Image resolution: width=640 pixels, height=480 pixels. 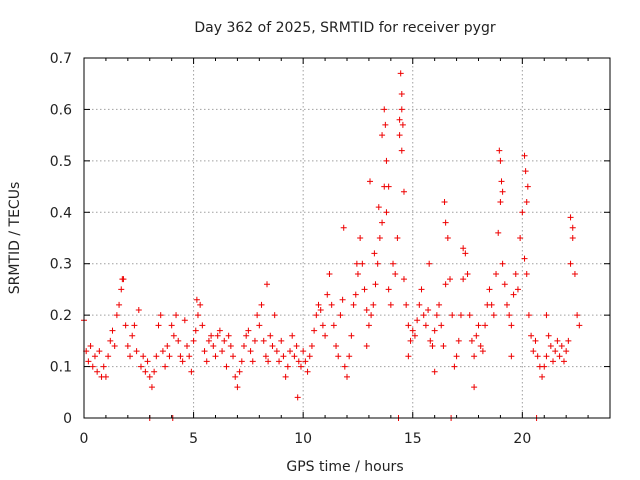 What do you see at coordinates (413, 439) in the screenshot?
I see `x-tick-label: 15` at bounding box center [413, 439].